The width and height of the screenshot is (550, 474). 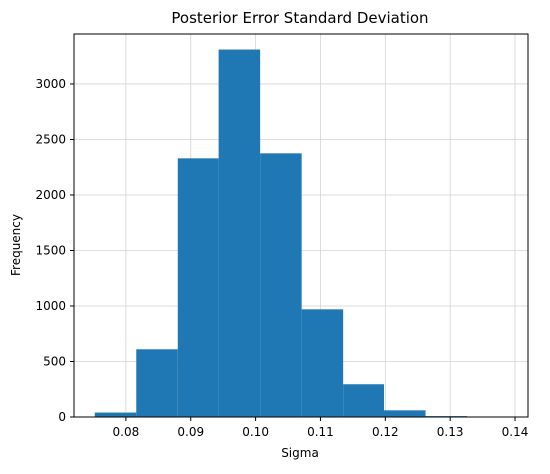 I want to click on x-tick-label-3: 0.11, so click(x=320, y=432).